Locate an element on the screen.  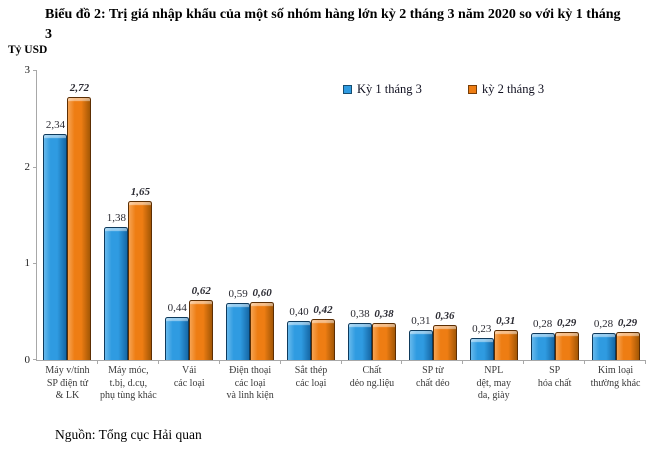
legend-item: kỳ 2 tháng 3 is located at coordinates (506, 89).